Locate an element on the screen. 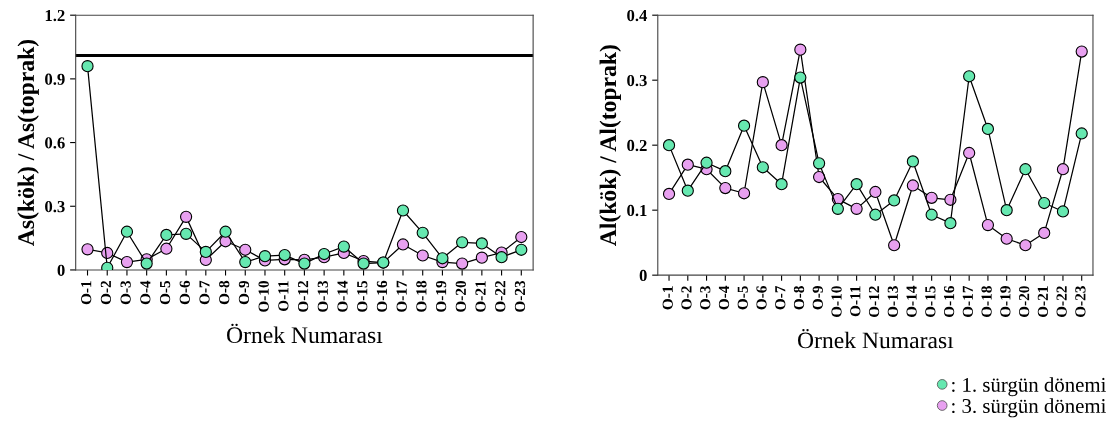 The width and height of the screenshot is (1113, 434). y-axis-title: Al(kök) / Al(toprak) is located at coordinates (610, 145).